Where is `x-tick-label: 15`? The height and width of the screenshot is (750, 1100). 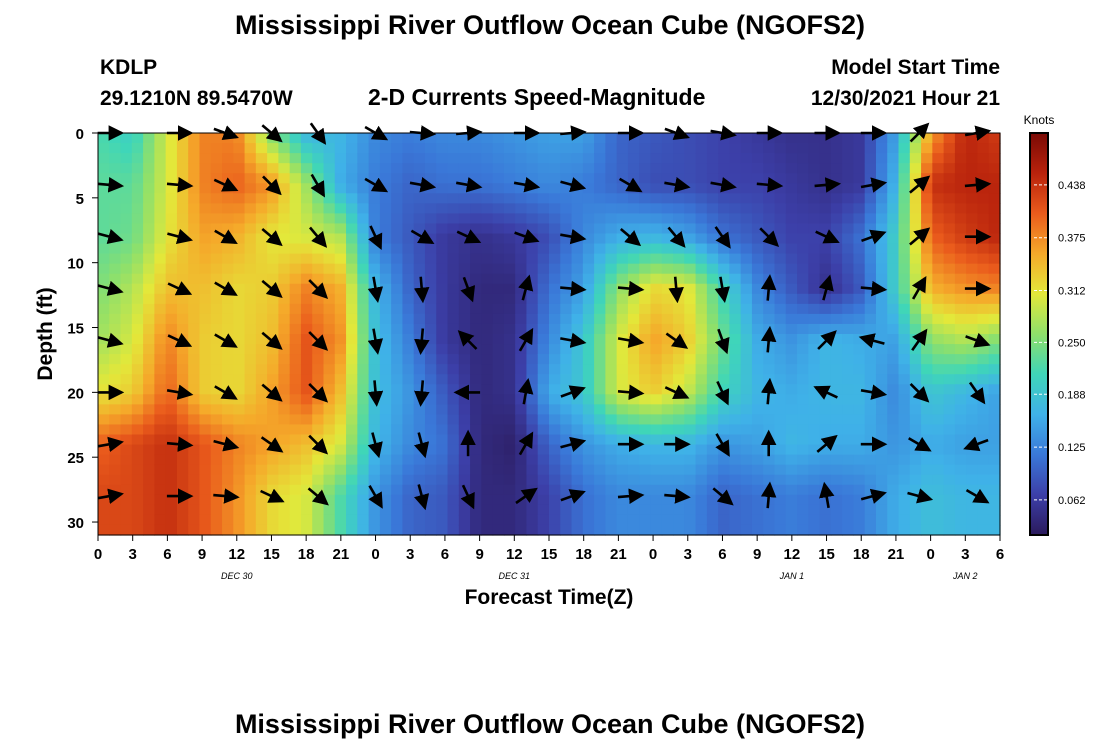 x-tick-label: 15 is located at coordinates (549, 554).